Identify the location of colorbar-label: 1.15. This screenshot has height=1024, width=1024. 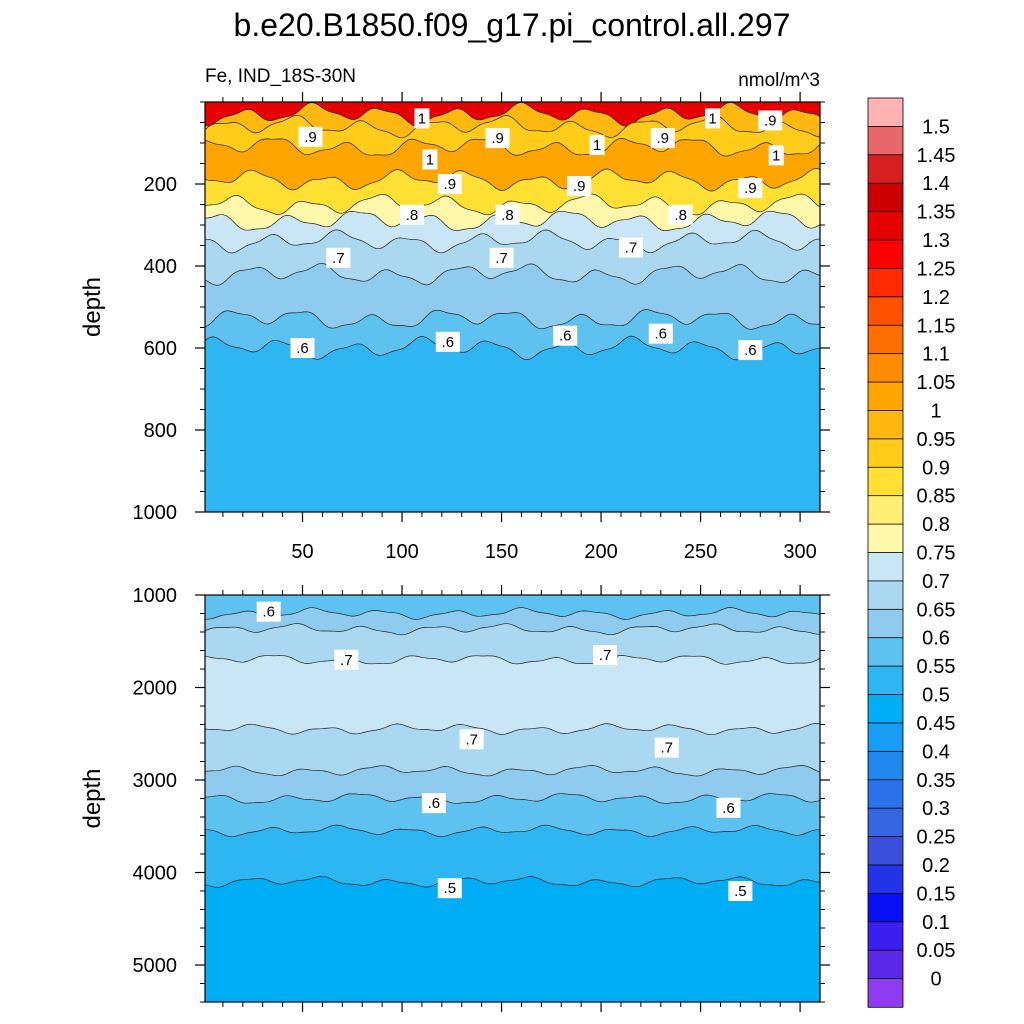
(936, 326).